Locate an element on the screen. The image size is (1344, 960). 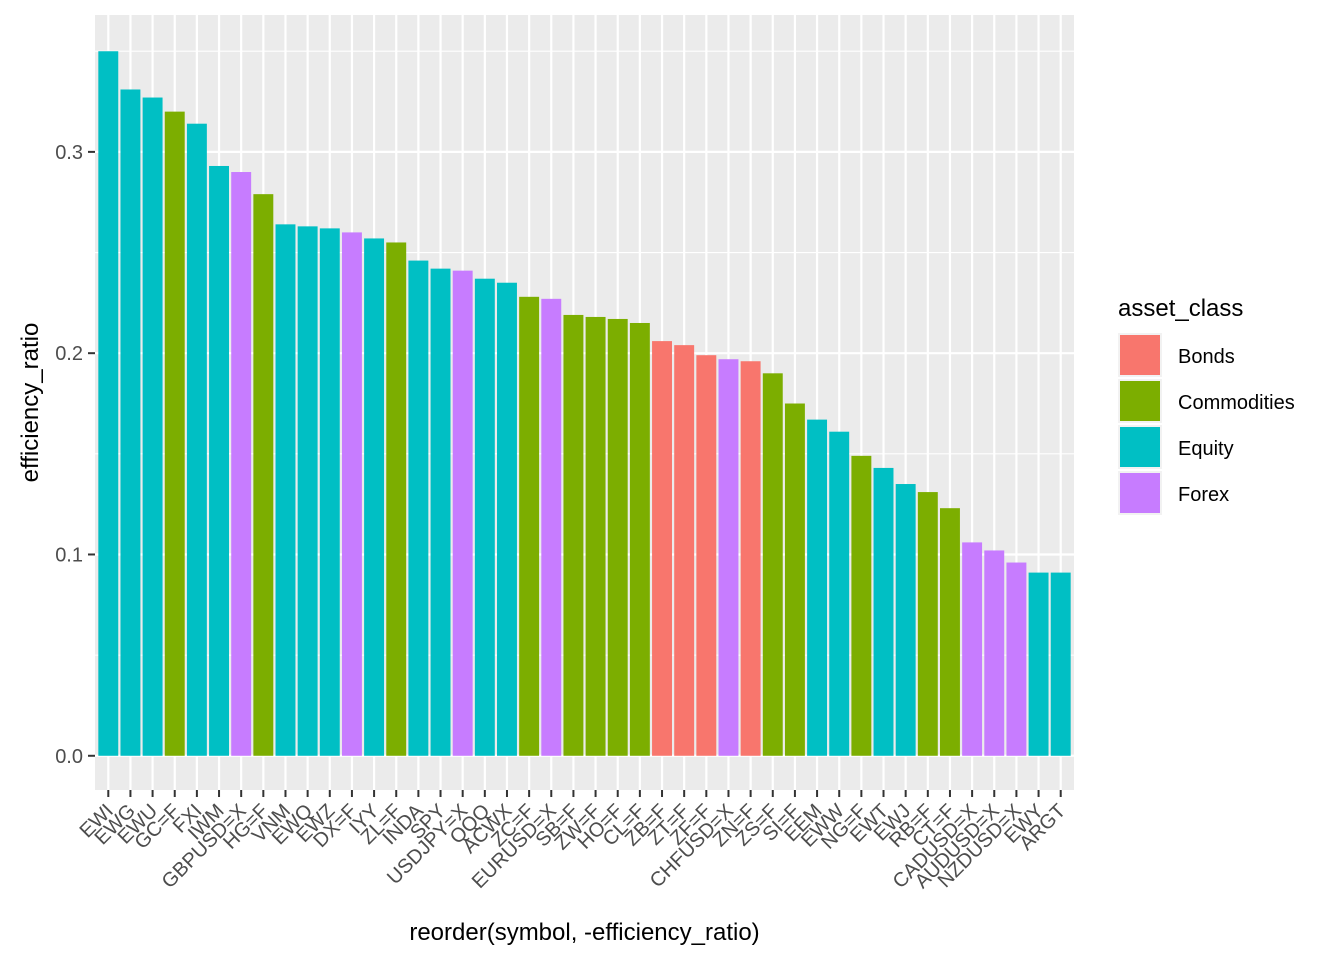
bar-eem is located at coordinates (817, 587).